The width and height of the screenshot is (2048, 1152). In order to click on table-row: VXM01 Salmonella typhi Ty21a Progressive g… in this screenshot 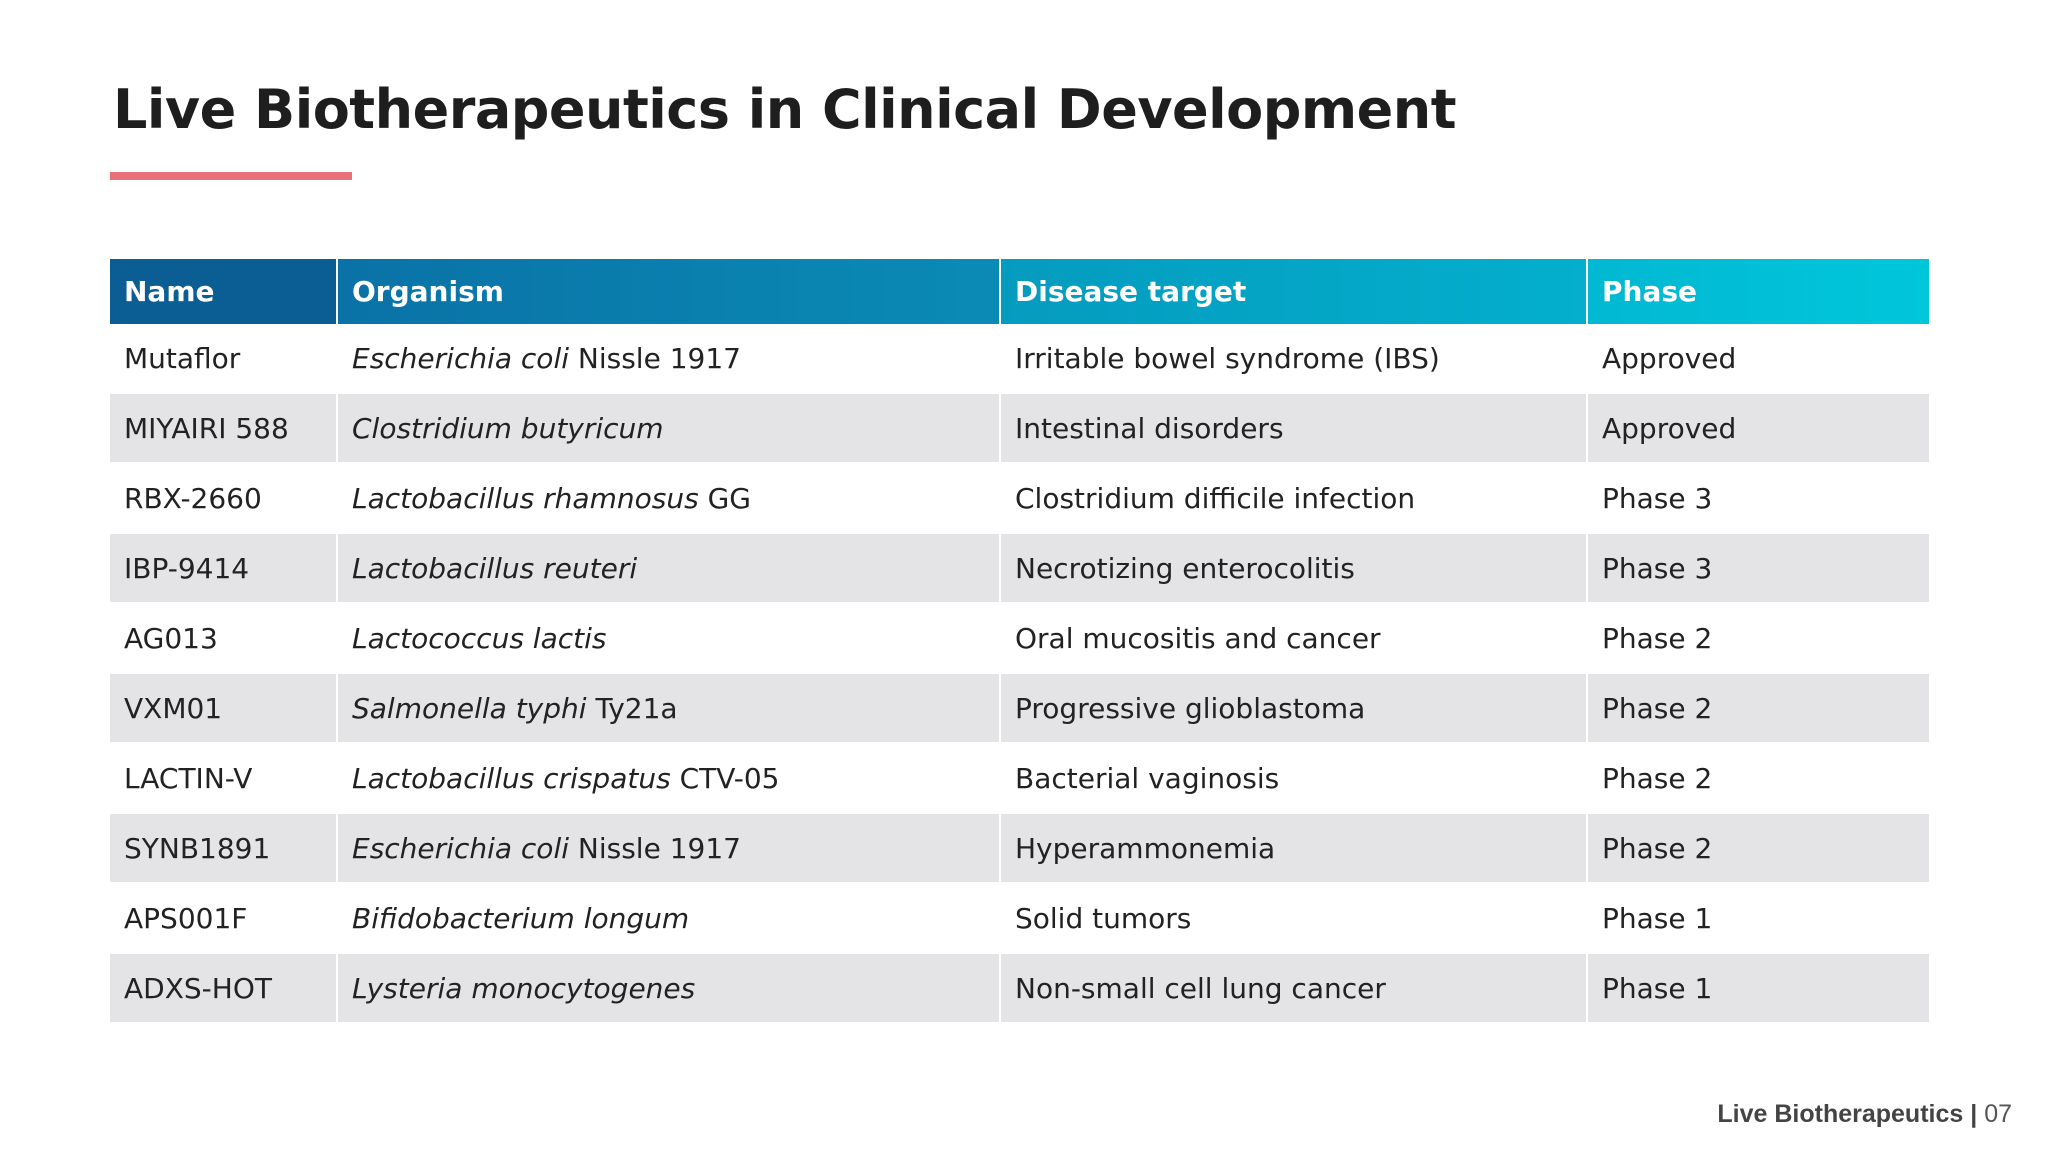, I will do `click(1019, 708)`.